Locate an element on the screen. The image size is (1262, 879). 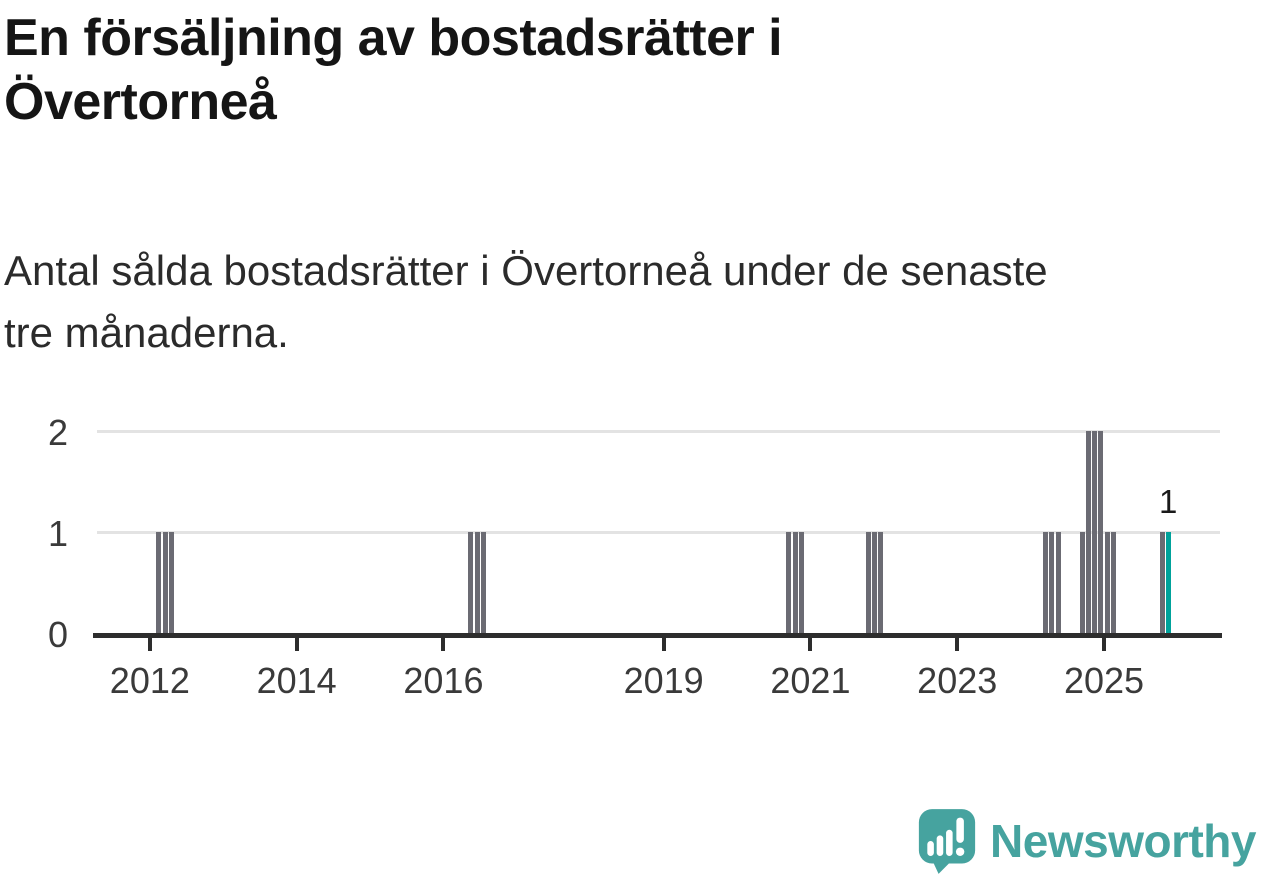
highlighted-bar is located at coordinates (1168, 582).